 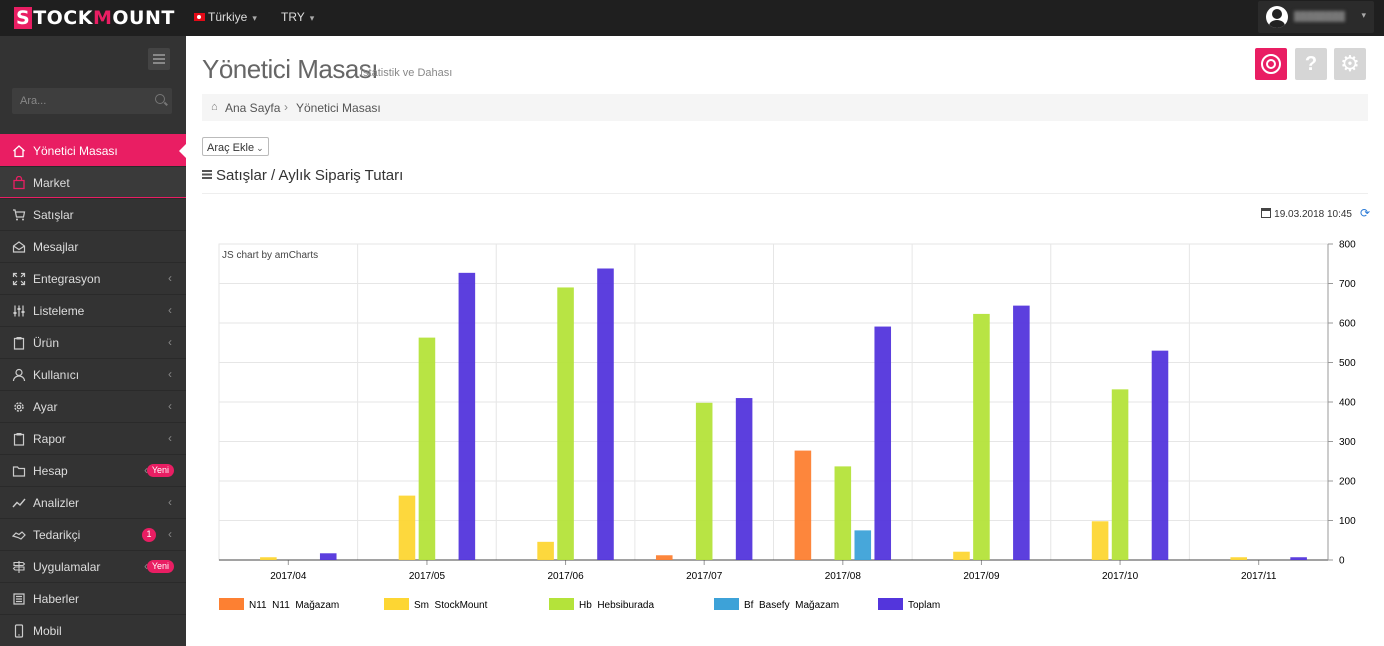 I want to click on divider, so click(x=785, y=193).